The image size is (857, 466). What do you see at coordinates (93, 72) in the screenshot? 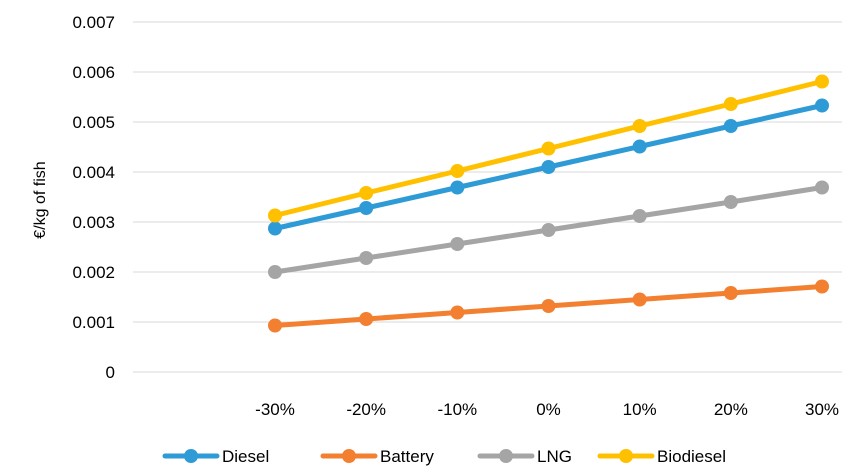
I see `y-tick-label: 0.006` at bounding box center [93, 72].